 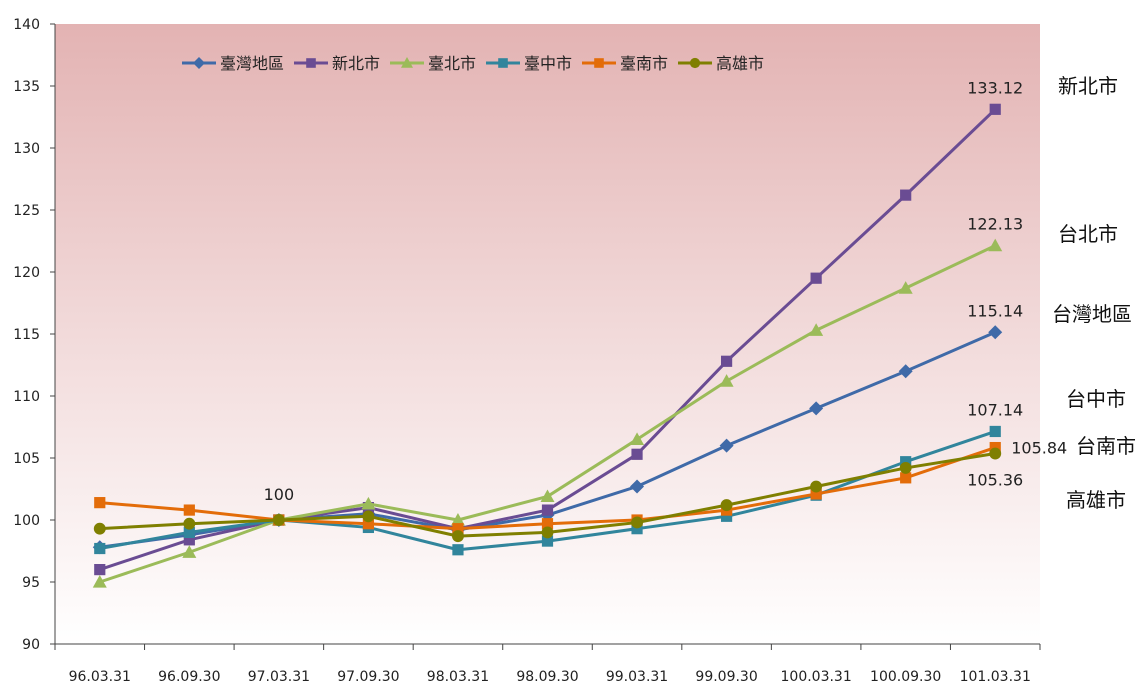 I want to click on legend-label: 新北市, so click(x=356, y=63).